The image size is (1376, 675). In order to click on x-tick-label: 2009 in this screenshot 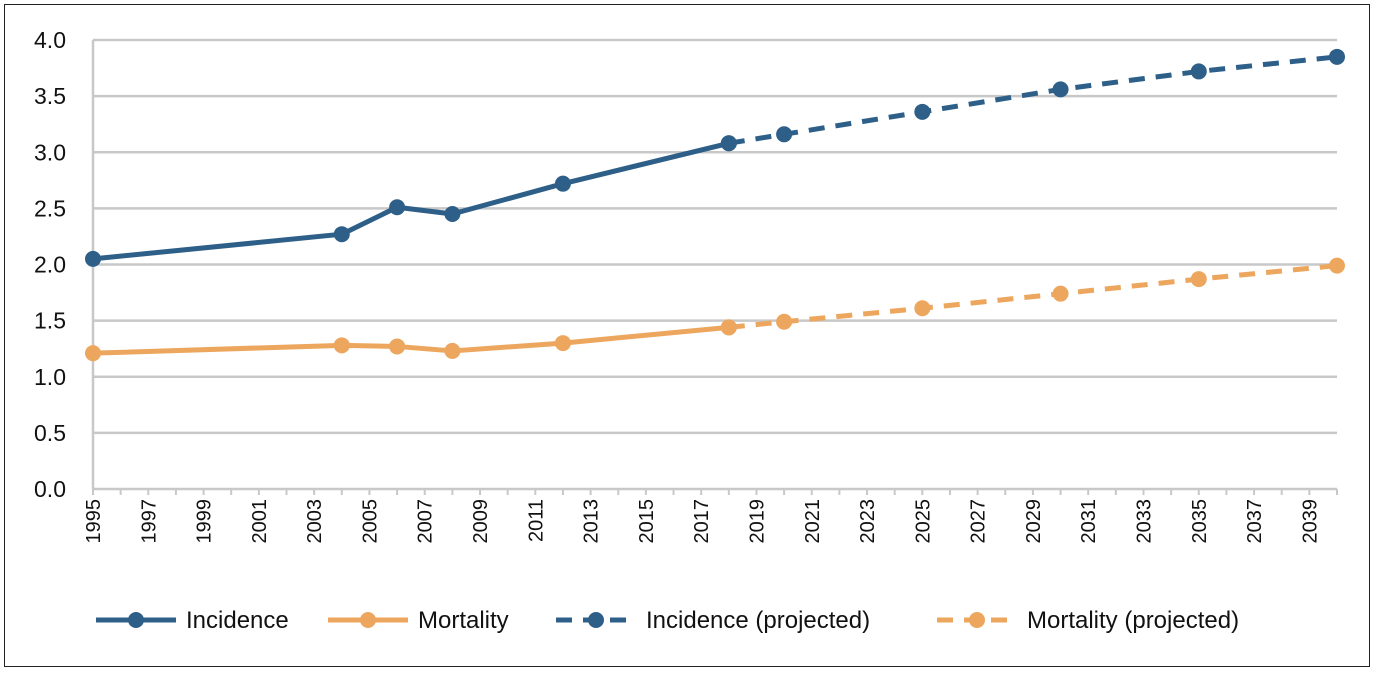, I will do `click(481, 521)`.